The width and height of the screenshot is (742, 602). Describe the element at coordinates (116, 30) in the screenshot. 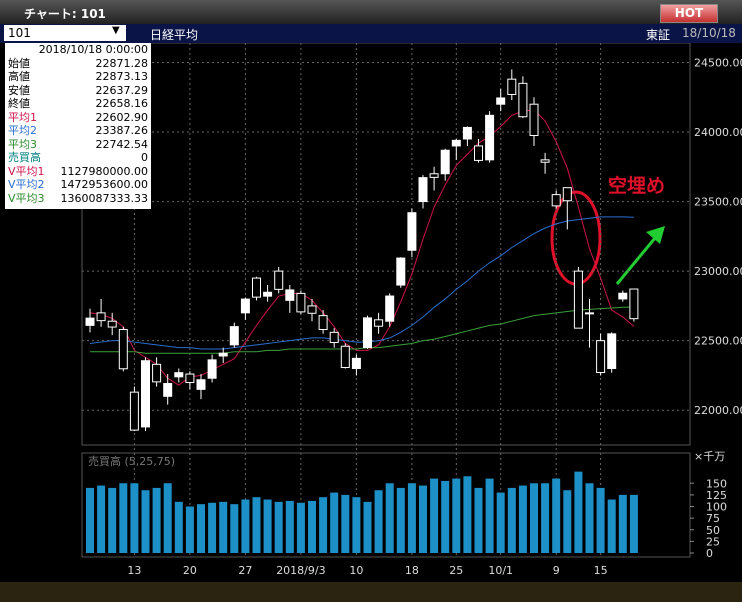

I see `dropdown-arrow: ▼` at that location.